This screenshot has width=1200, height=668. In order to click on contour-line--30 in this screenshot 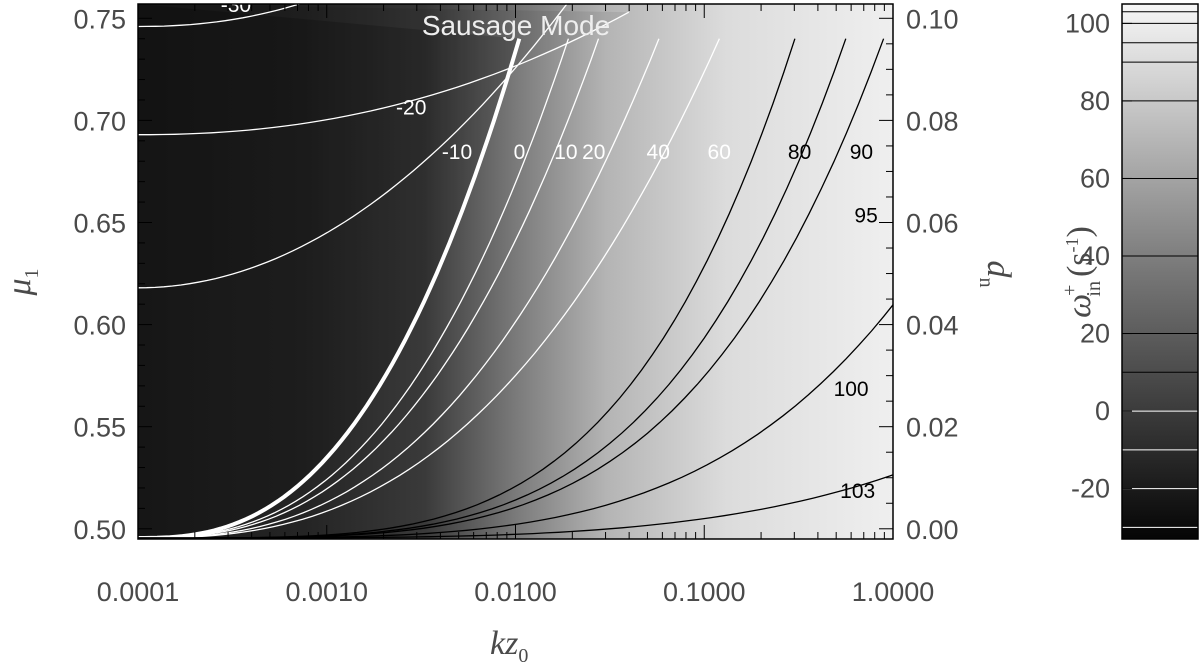, I will do `click(220, 16)`.